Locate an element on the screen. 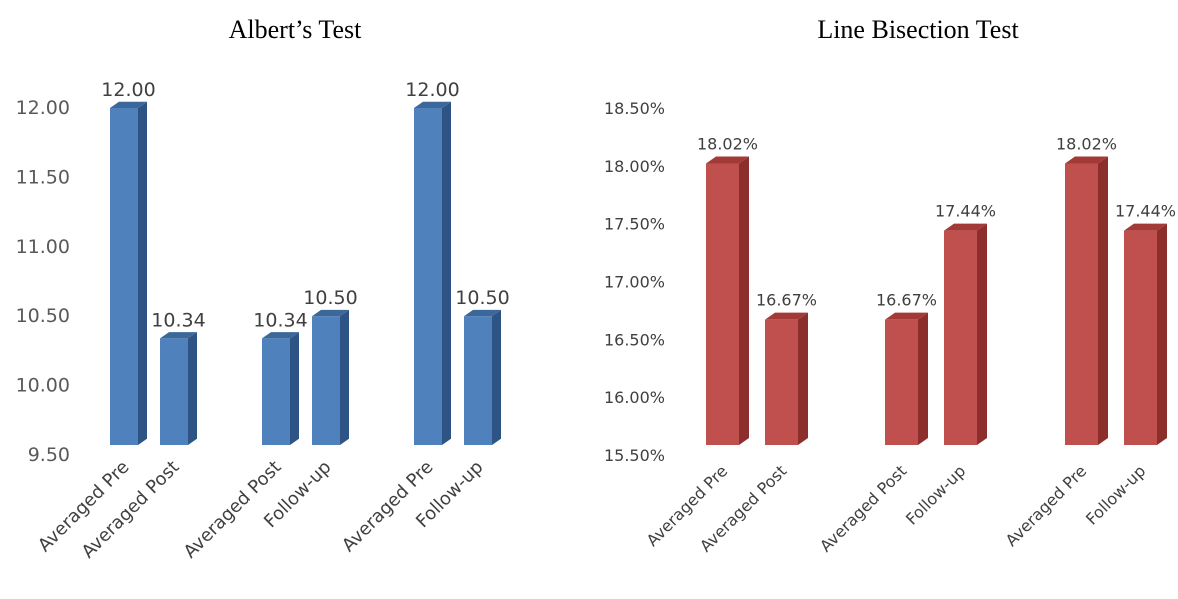  right-y-tick-label: 16.50% is located at coordinates (634, 339).